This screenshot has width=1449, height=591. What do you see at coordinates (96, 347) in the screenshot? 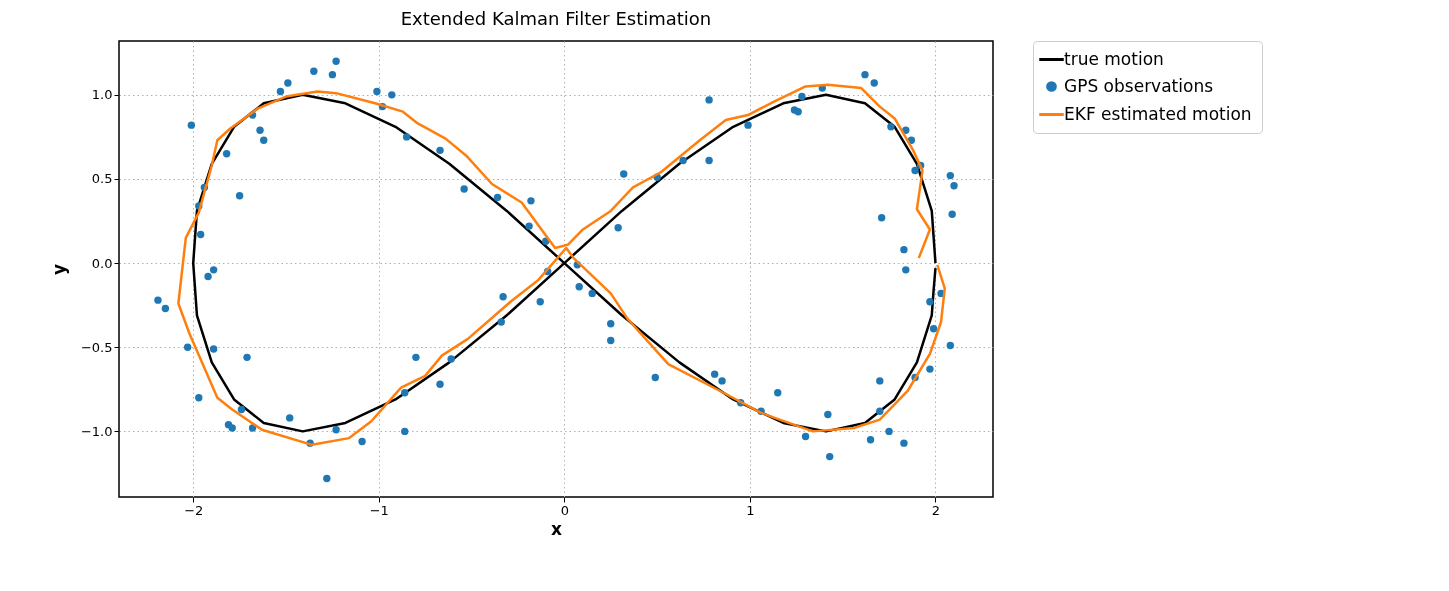
I see `y-tick-label: −0.5` at bounding box center [96, 347].